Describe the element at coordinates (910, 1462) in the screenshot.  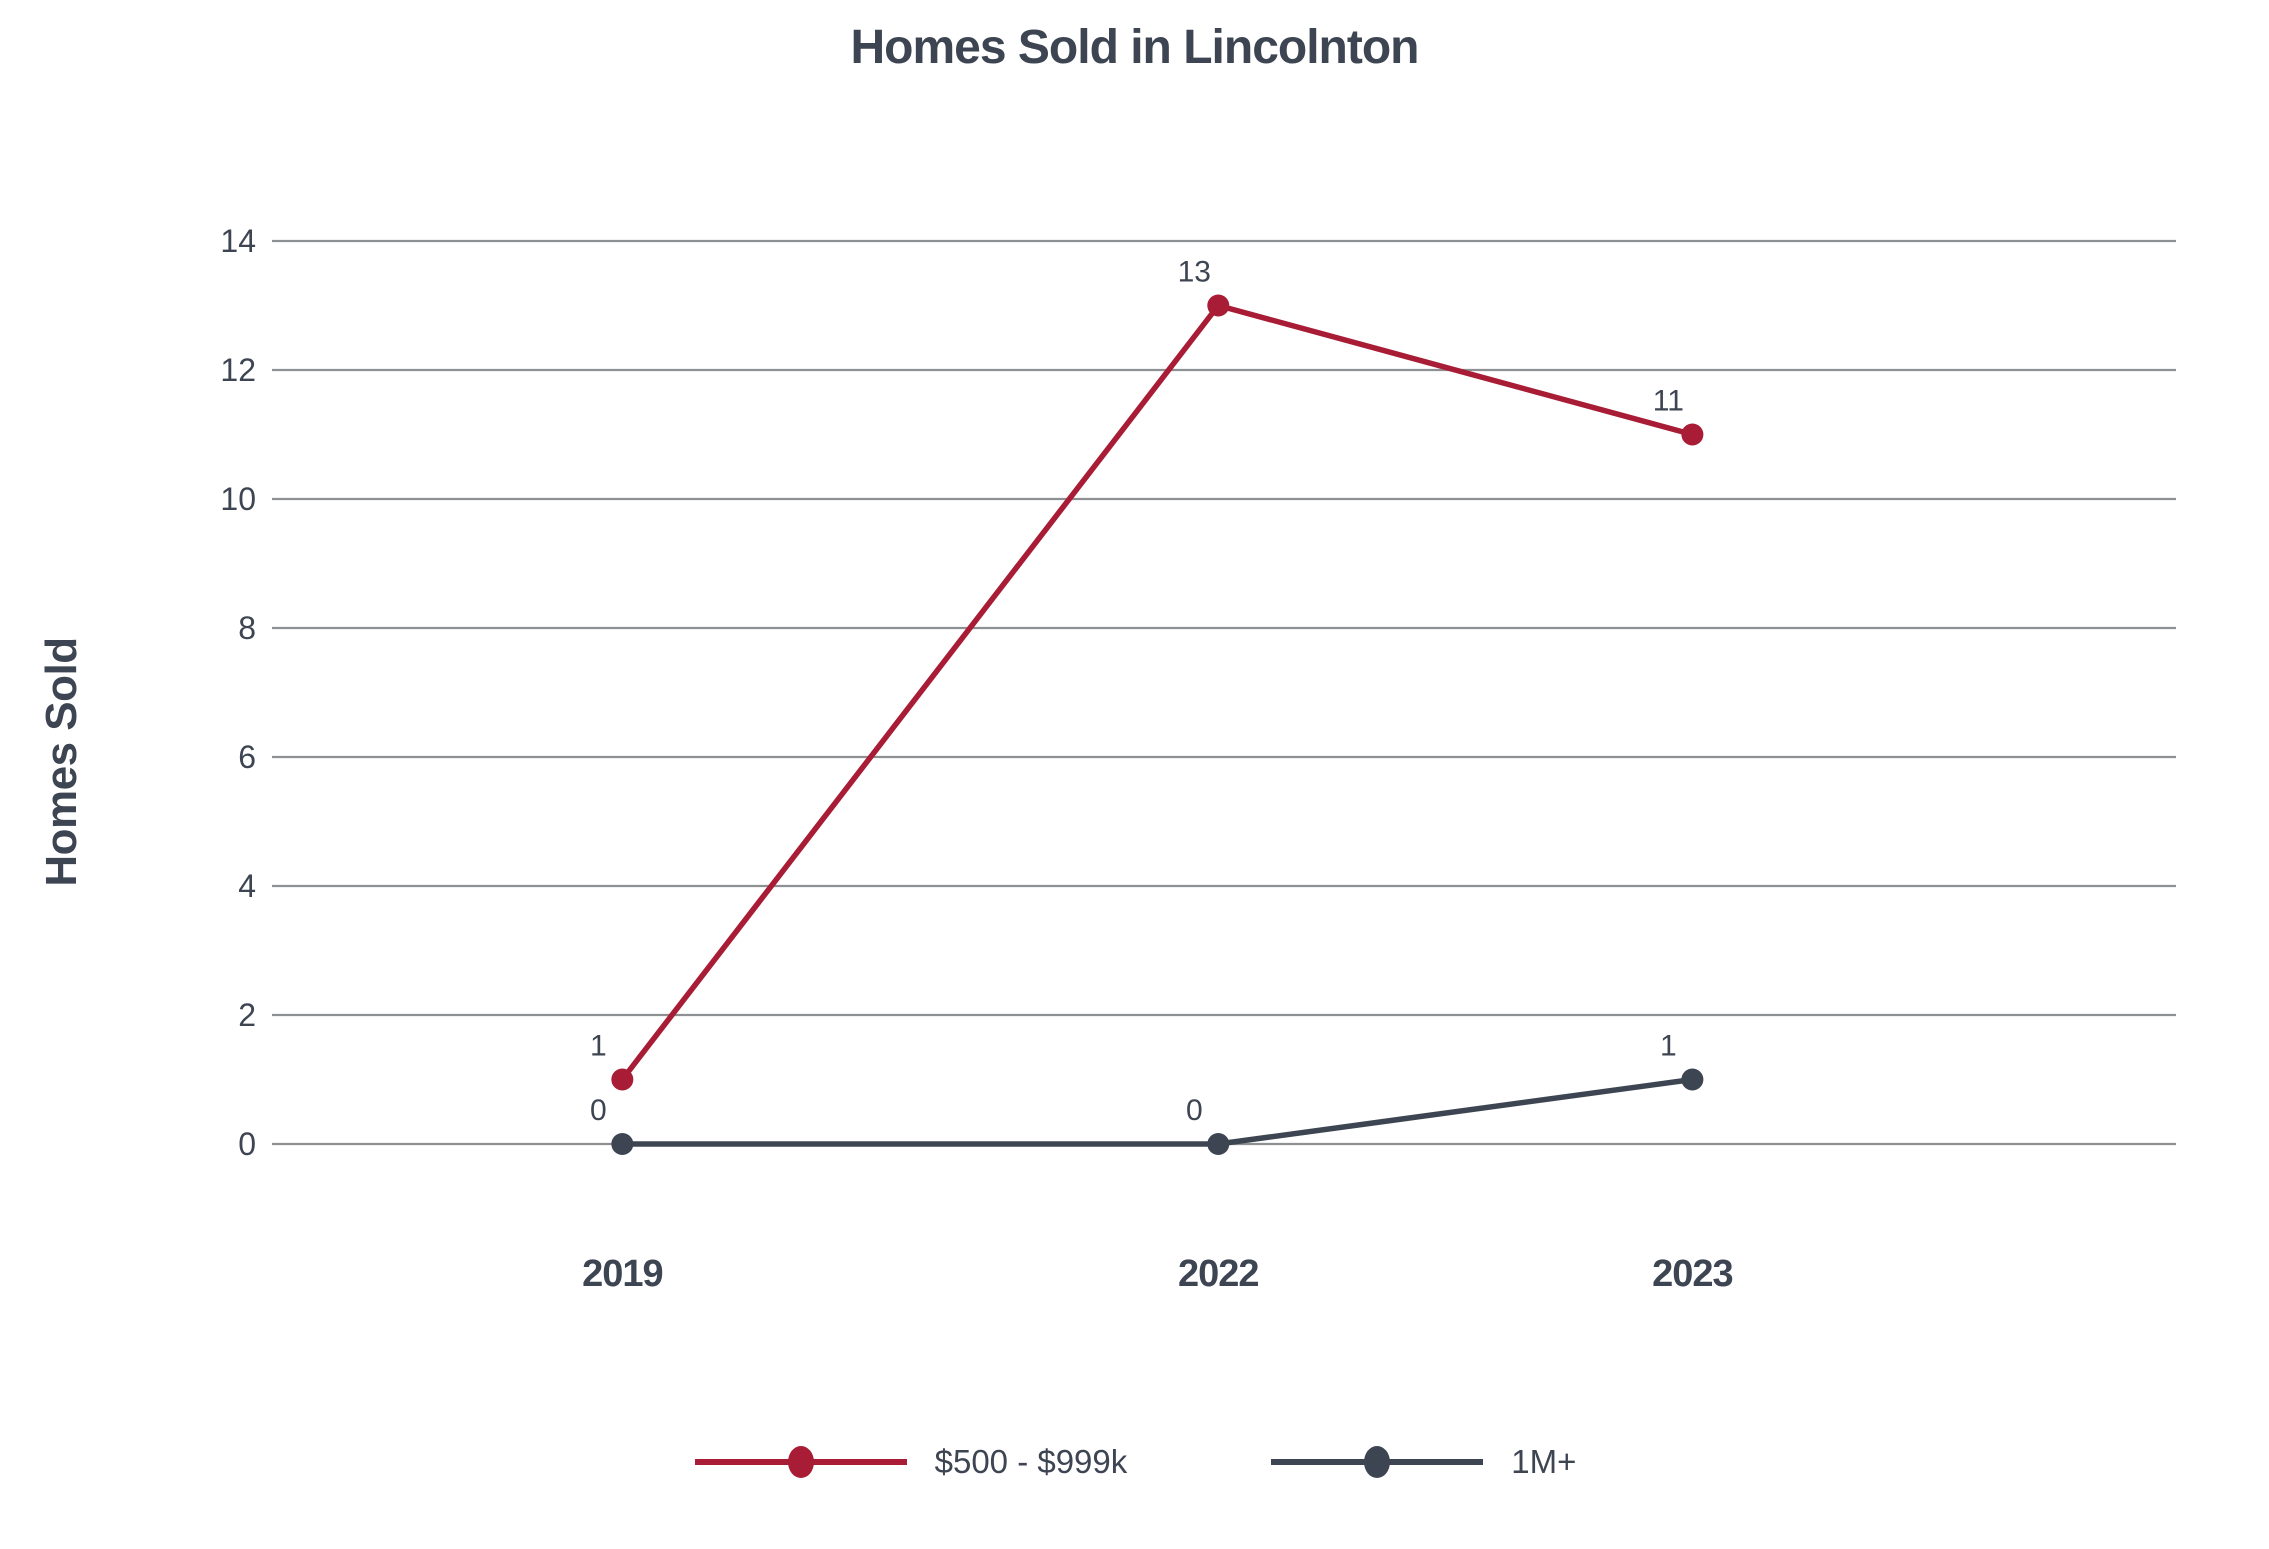
I see `legend-item: $500 - $999k` at that location.